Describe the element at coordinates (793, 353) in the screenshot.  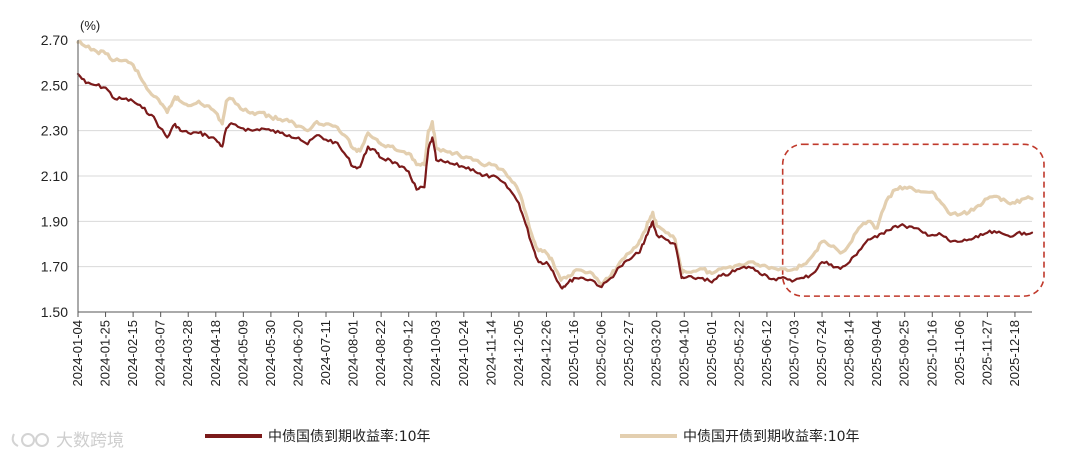
I see `x-tick-label: 2025-07-03` at that location.